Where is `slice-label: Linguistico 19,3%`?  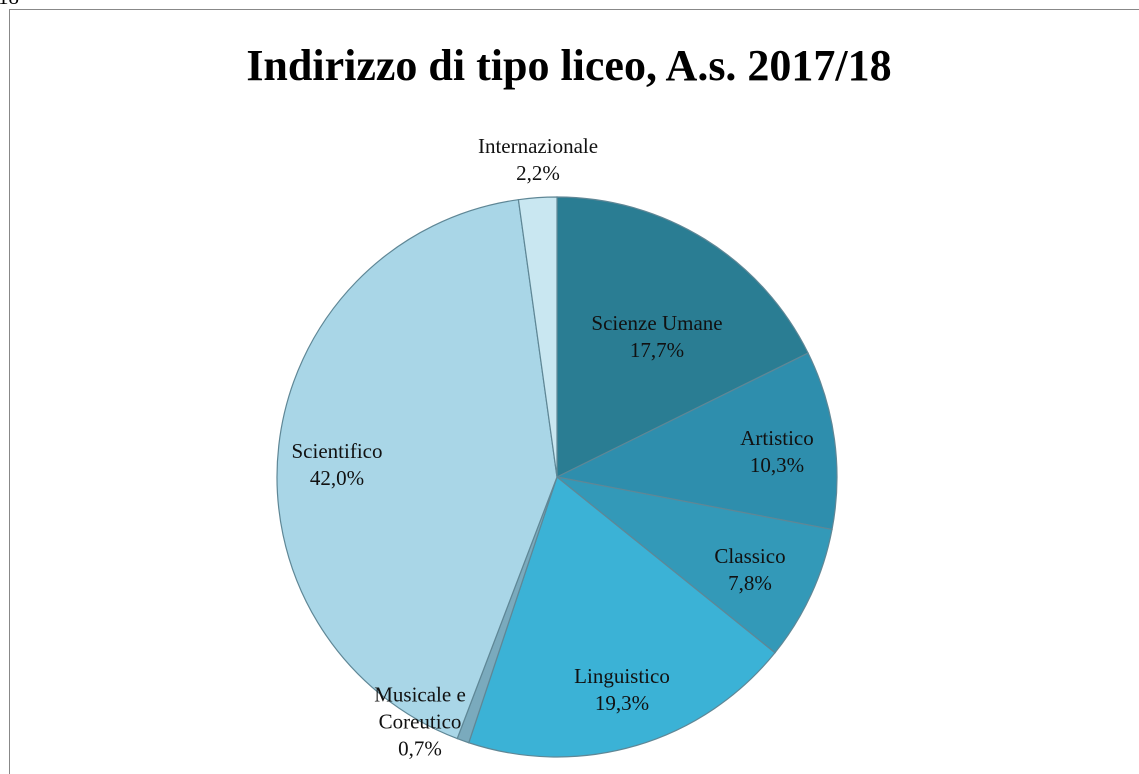
slice-label: Linguistico 19,3% is located at coordinates (622, 690).